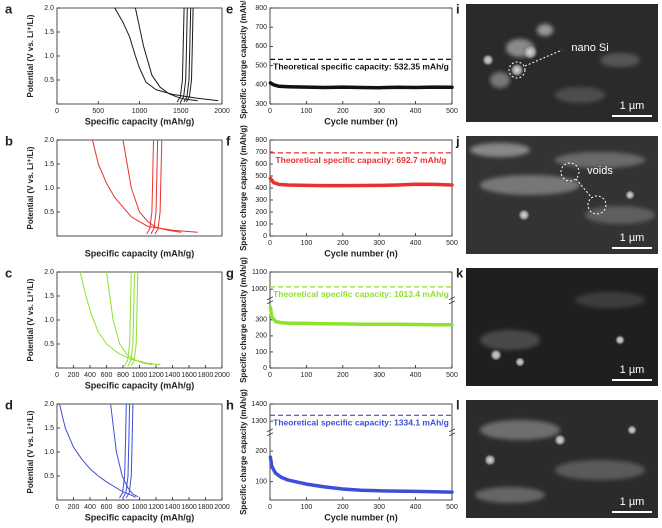 The width and height of the screenshot is (662, 528). What do you see at coordinates (600, 171) in the screenshot?
I see `image-annotation: voids` at bounding box center [600, 171].